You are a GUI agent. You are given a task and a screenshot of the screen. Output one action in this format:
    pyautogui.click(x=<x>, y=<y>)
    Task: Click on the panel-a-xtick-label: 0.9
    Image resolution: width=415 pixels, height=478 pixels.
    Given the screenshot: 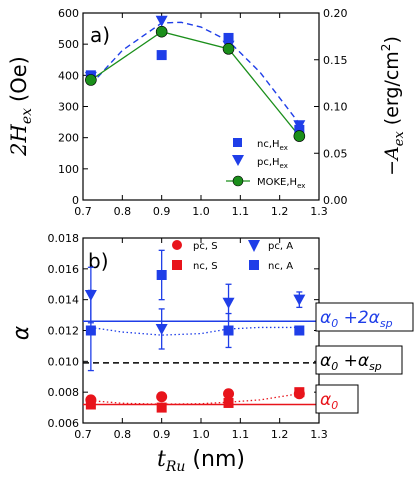 What is the action you would take?
    pyautogui.click(x=162, y=211)
    